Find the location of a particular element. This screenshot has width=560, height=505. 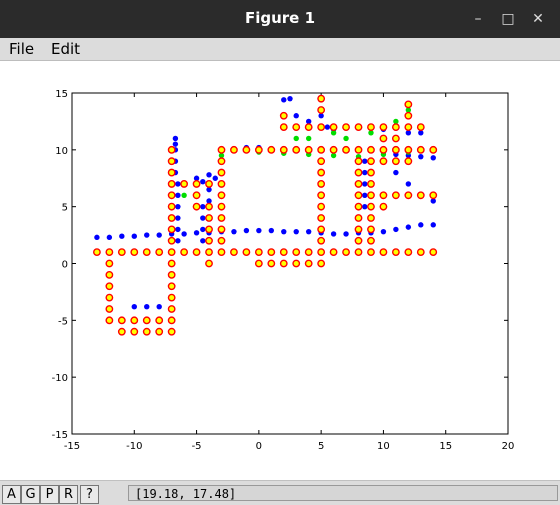

reset-button: R is located at coordinates (68, 494).